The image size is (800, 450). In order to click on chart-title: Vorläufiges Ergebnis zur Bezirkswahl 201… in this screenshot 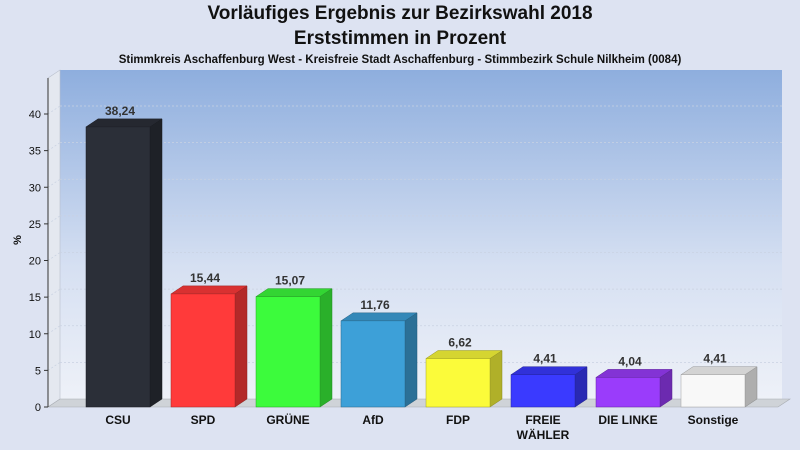, I will do `click(400, 13)`.